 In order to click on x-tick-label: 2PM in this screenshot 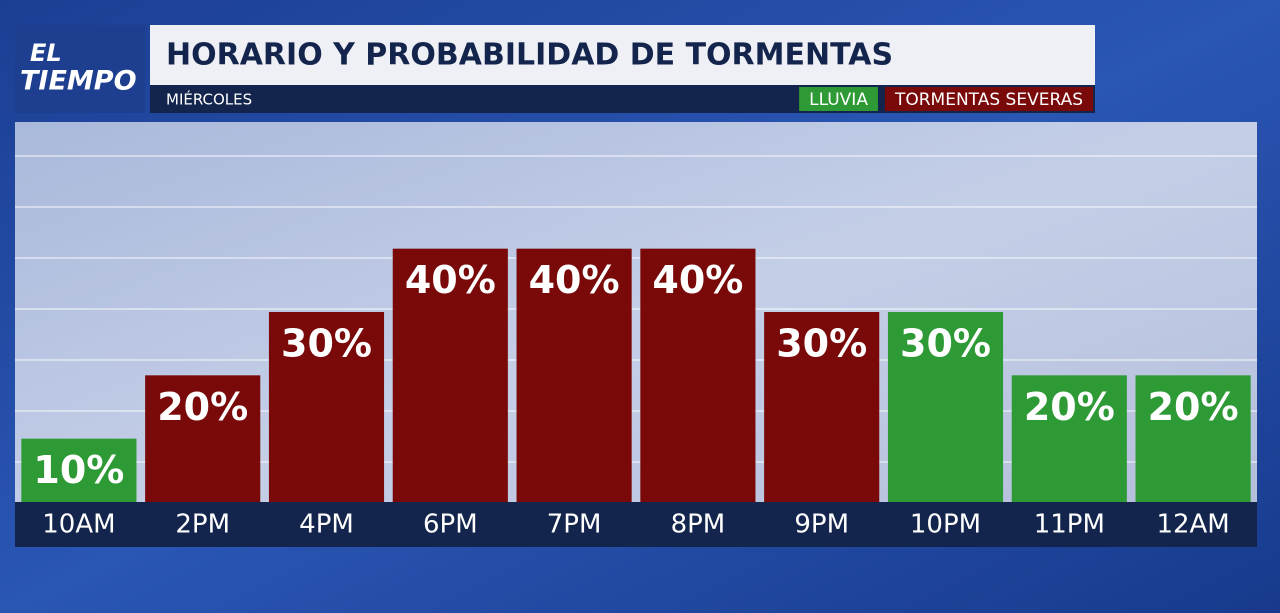, I will do `click(202, 525)`.